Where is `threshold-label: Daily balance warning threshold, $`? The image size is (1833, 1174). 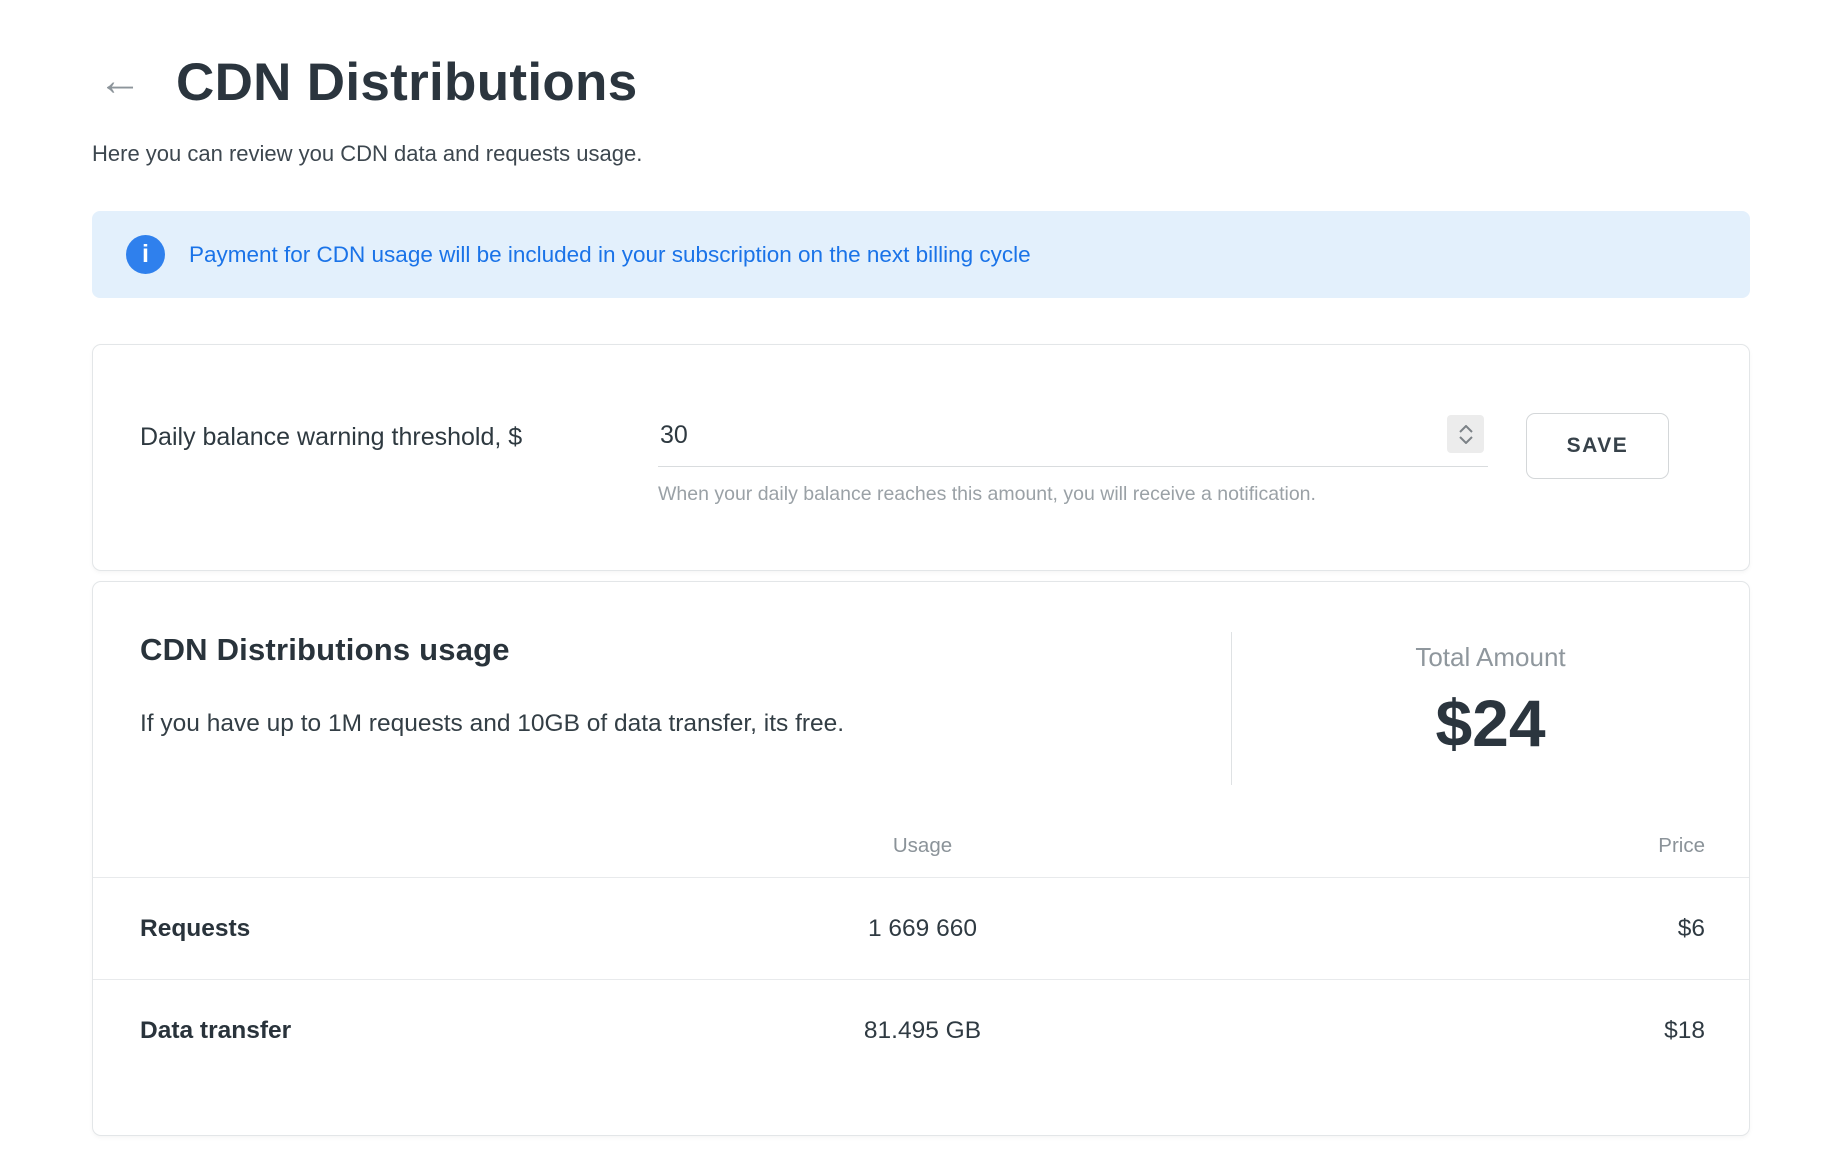
threshold-label: Daily balance warning threshold, $ is located at coordinates (331, 437).